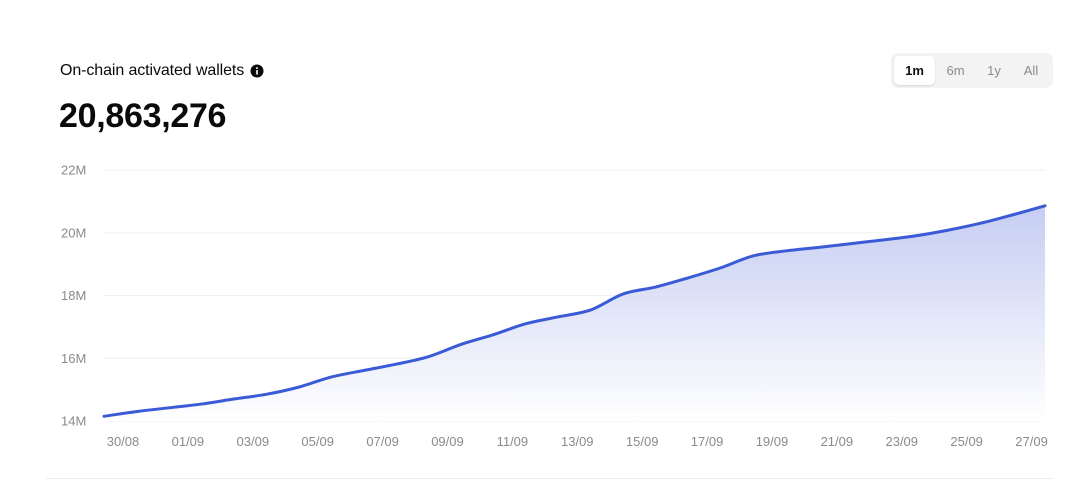  What do you see at coordinates (994, 70) in the screenshot?
I see `range-button-1y: 1y` at bounding box center [994, 70].